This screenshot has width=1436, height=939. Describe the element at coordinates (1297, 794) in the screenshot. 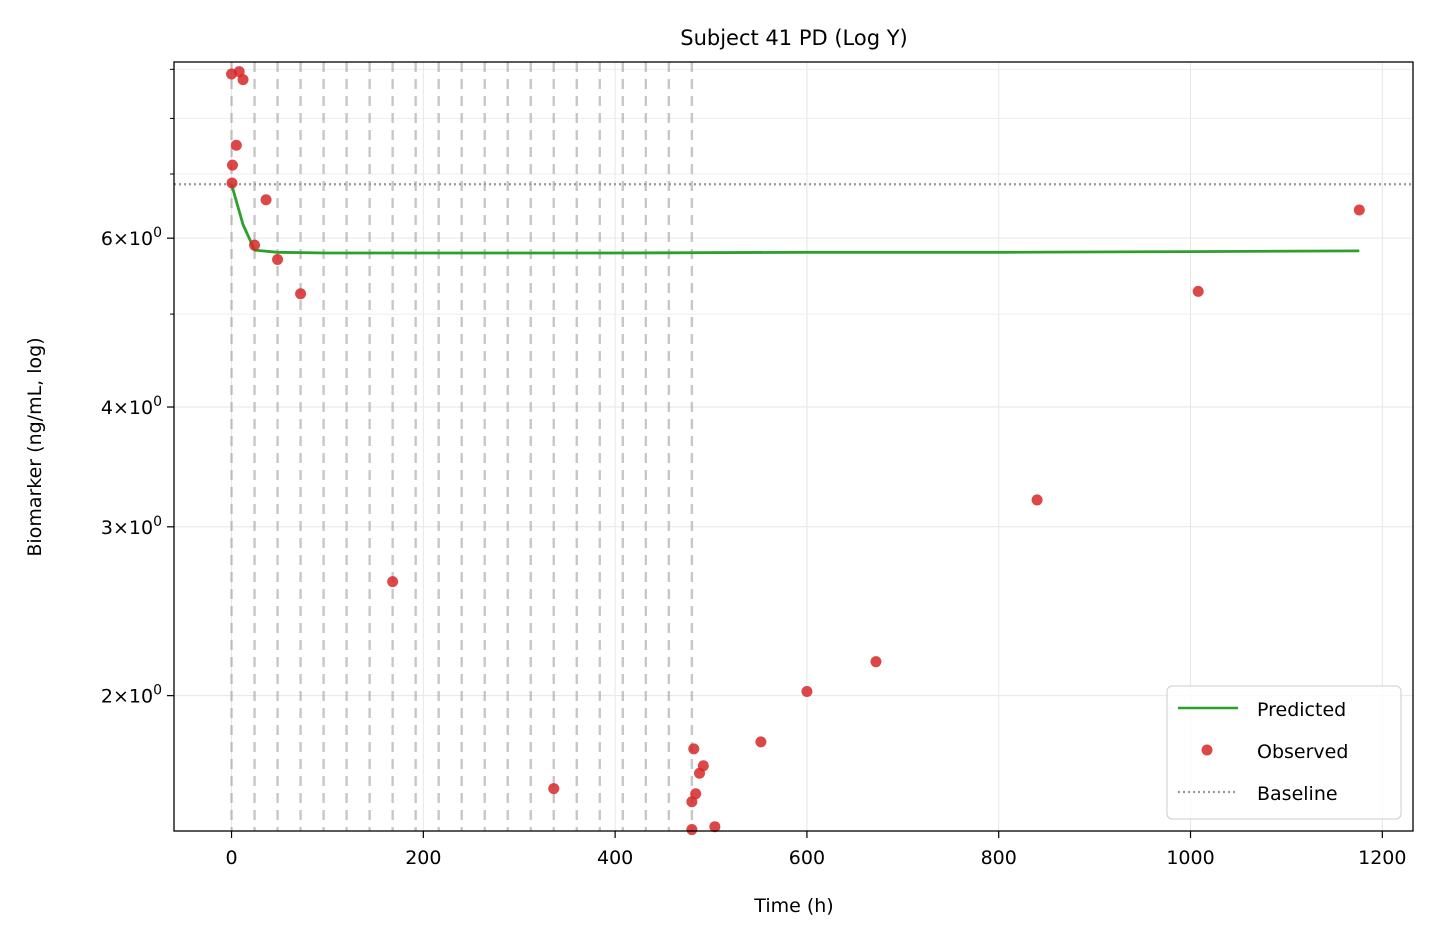

I see `legend-baseline-label: Baseline` at that location.